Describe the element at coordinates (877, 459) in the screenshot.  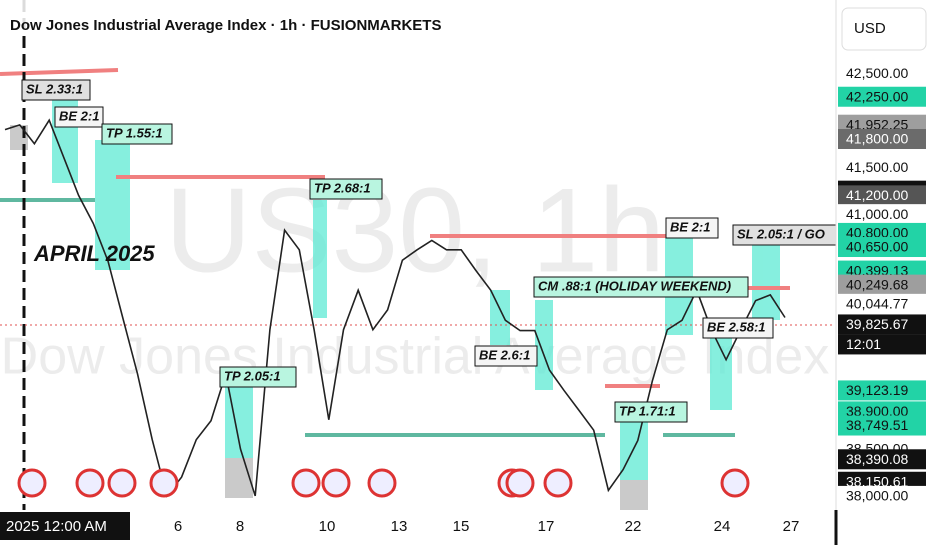
I see `price-label: 38,390.08` at that location.